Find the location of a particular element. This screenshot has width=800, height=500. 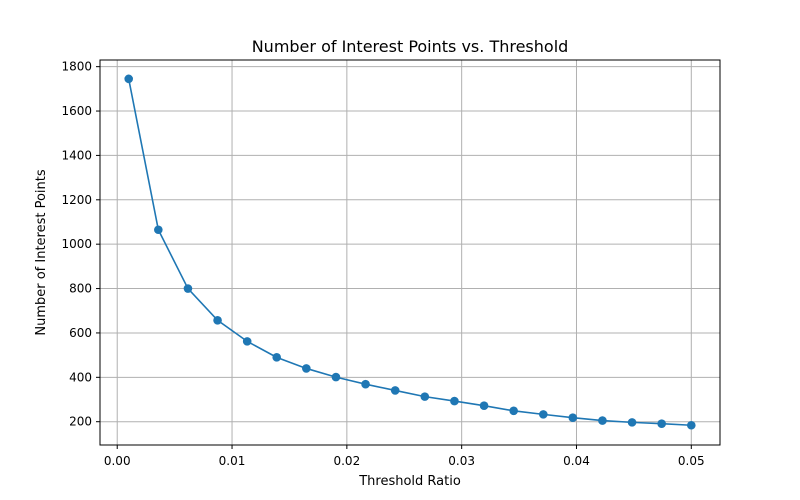

y-tick-label: 1800 is located at coordinates (76, 67).